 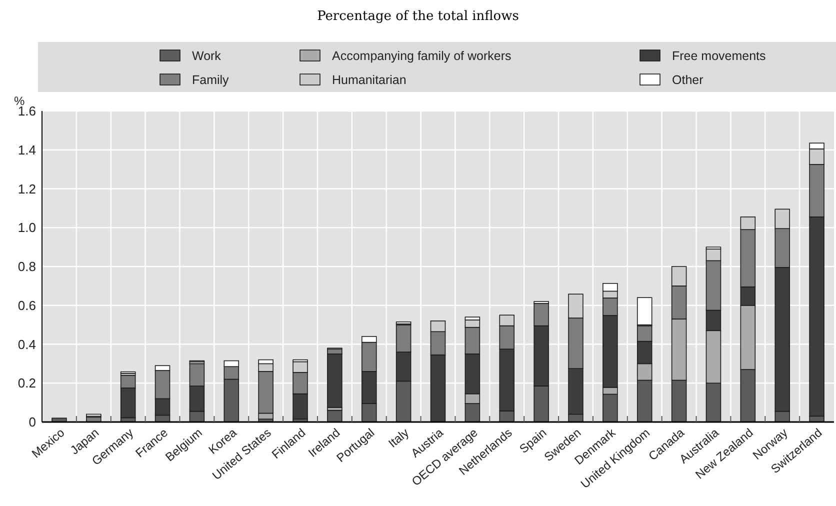 What do you see at coordinates (27, 188) in the screenshot?
I see `y-tick-label: 1.2` at bounding box center [27, 188].